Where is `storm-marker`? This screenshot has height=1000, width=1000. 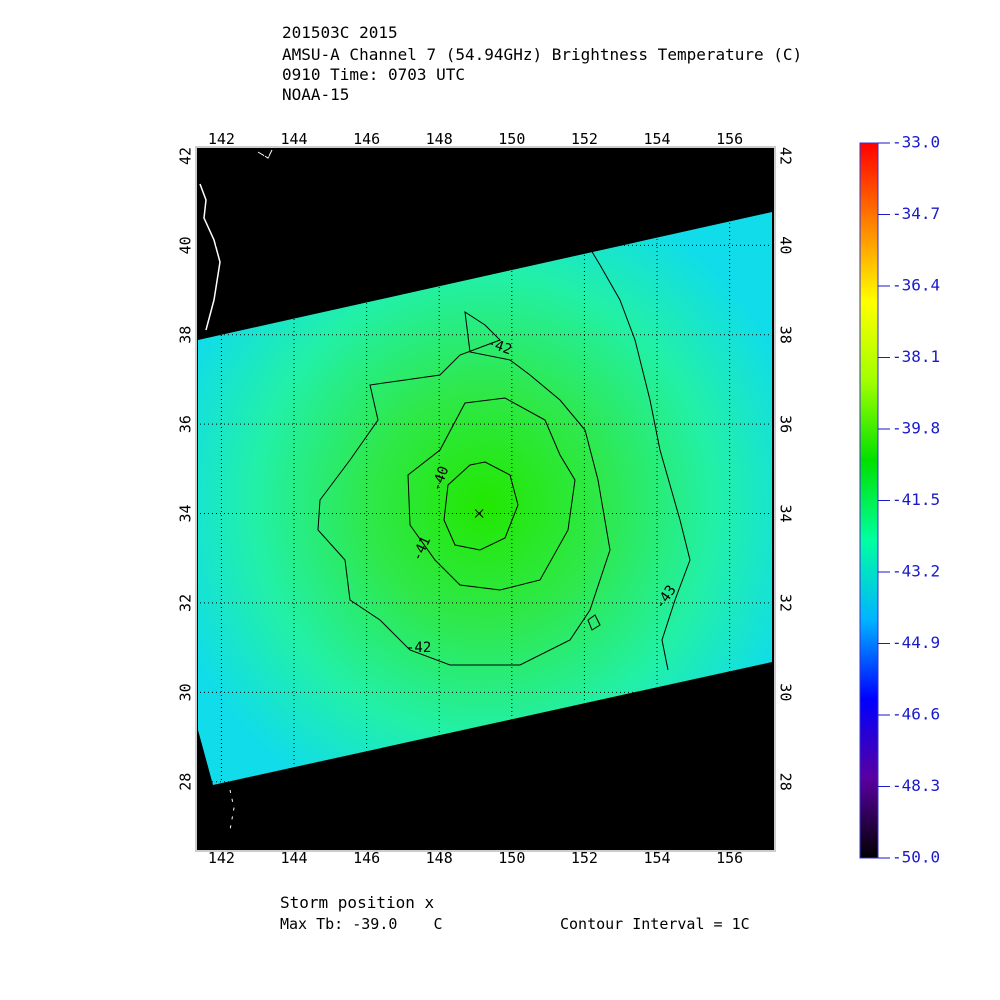
storm-marker is located at coordinates (479, 513).